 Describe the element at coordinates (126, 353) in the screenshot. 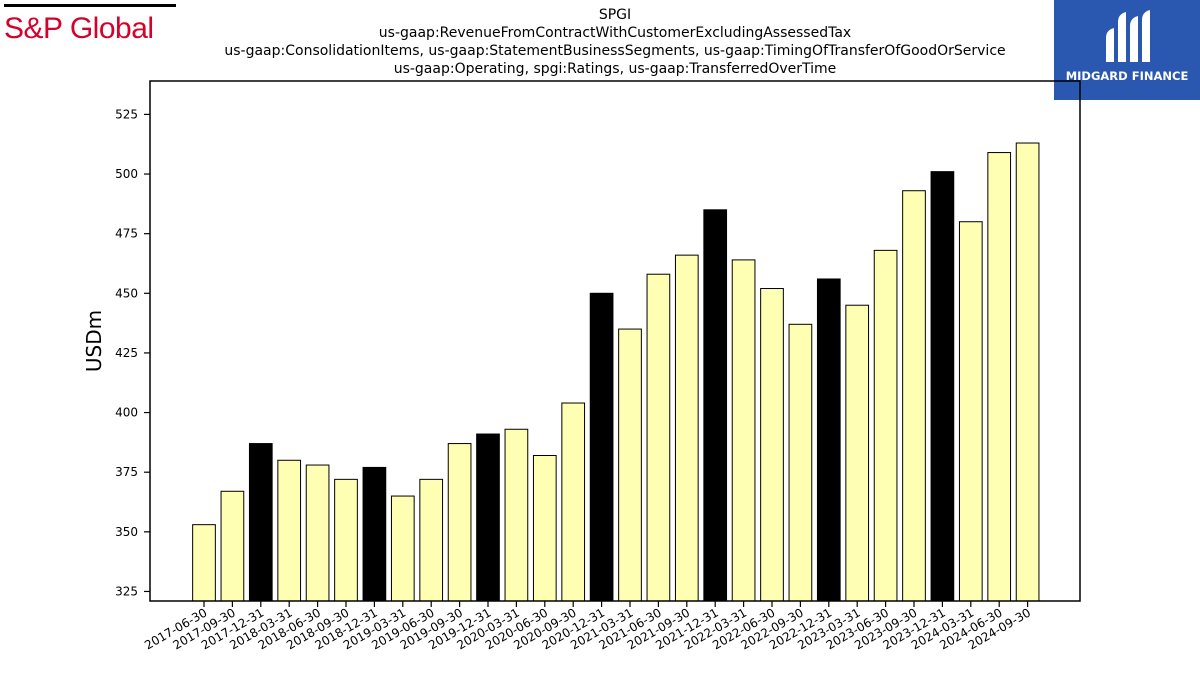

I see `y-tick-label: 425` at that location.